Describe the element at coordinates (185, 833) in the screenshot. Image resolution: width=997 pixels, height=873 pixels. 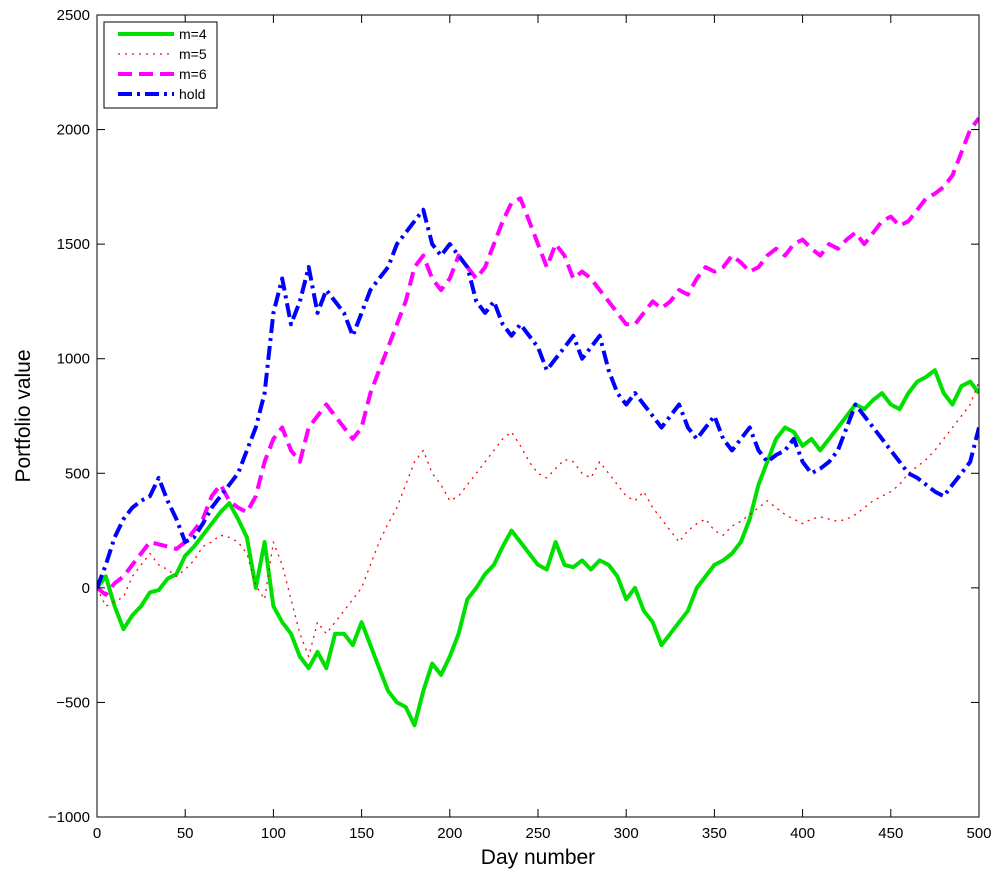
I see `x-tick-label: 50` at that location.